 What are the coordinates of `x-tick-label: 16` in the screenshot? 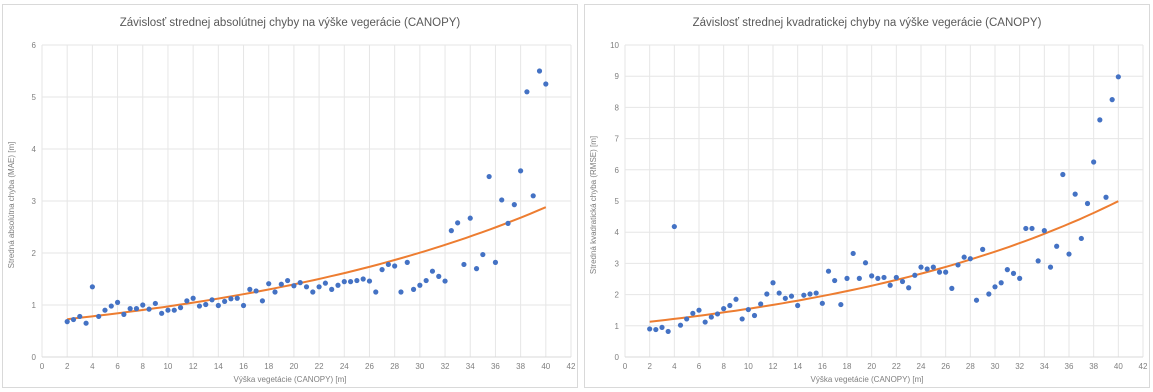 It's located at (822, 366).